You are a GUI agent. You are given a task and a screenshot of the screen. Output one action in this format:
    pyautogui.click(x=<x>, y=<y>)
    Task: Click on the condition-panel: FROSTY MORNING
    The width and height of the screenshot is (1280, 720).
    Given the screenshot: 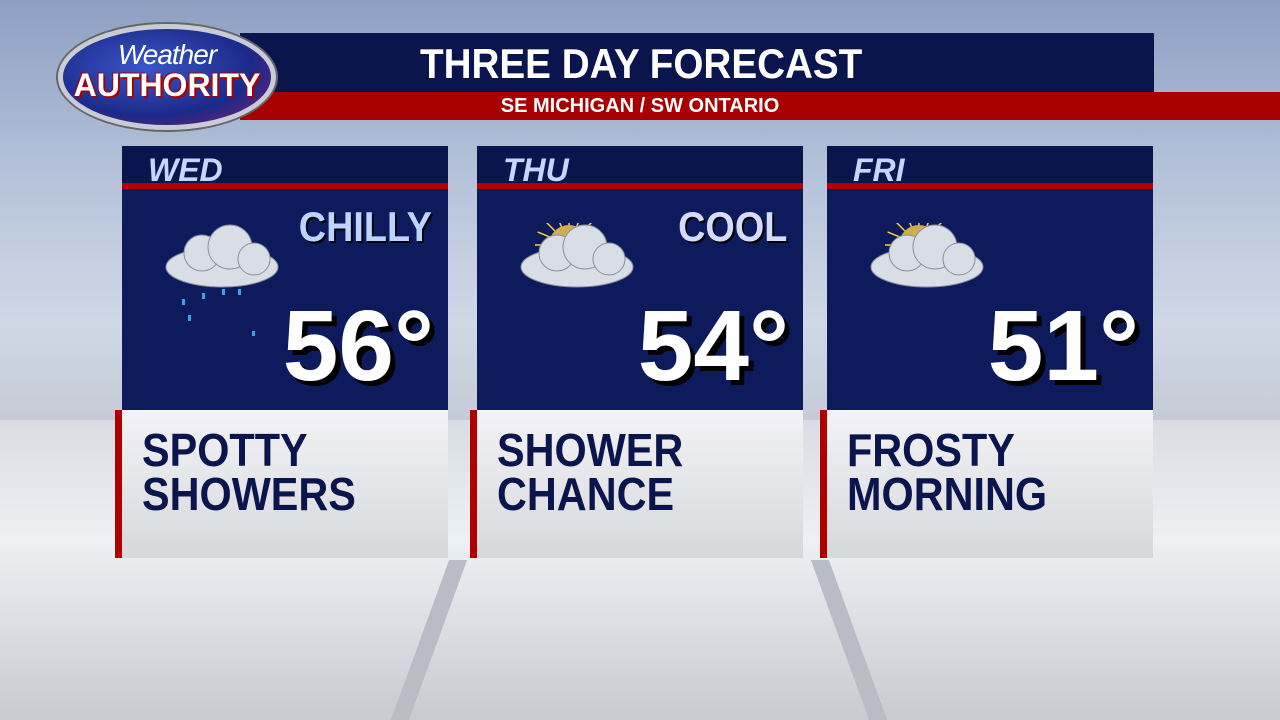 What is the action you would take?
    pyautogui.click(x=986, y=484)
    